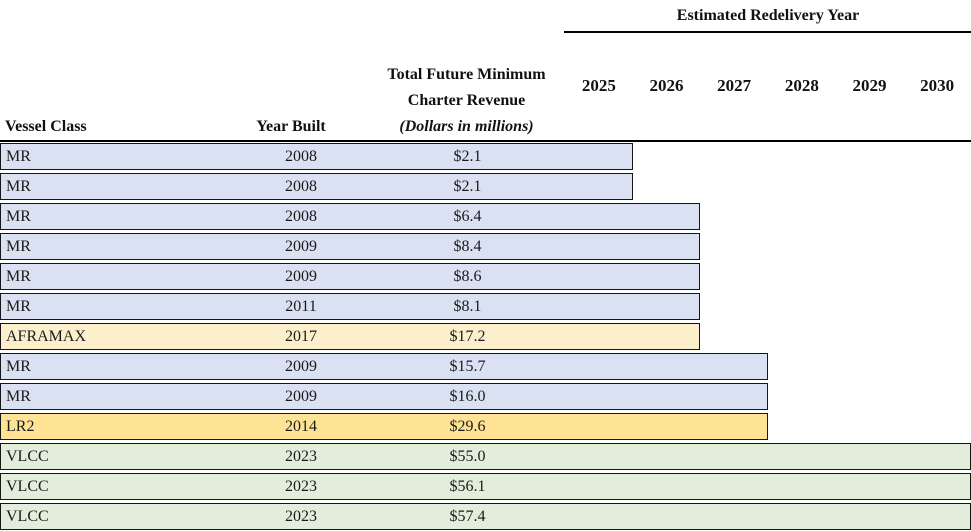 The image size is (971, 531). I want to click on vessel-row: MR 2009 $8.4, so click(350, 246).